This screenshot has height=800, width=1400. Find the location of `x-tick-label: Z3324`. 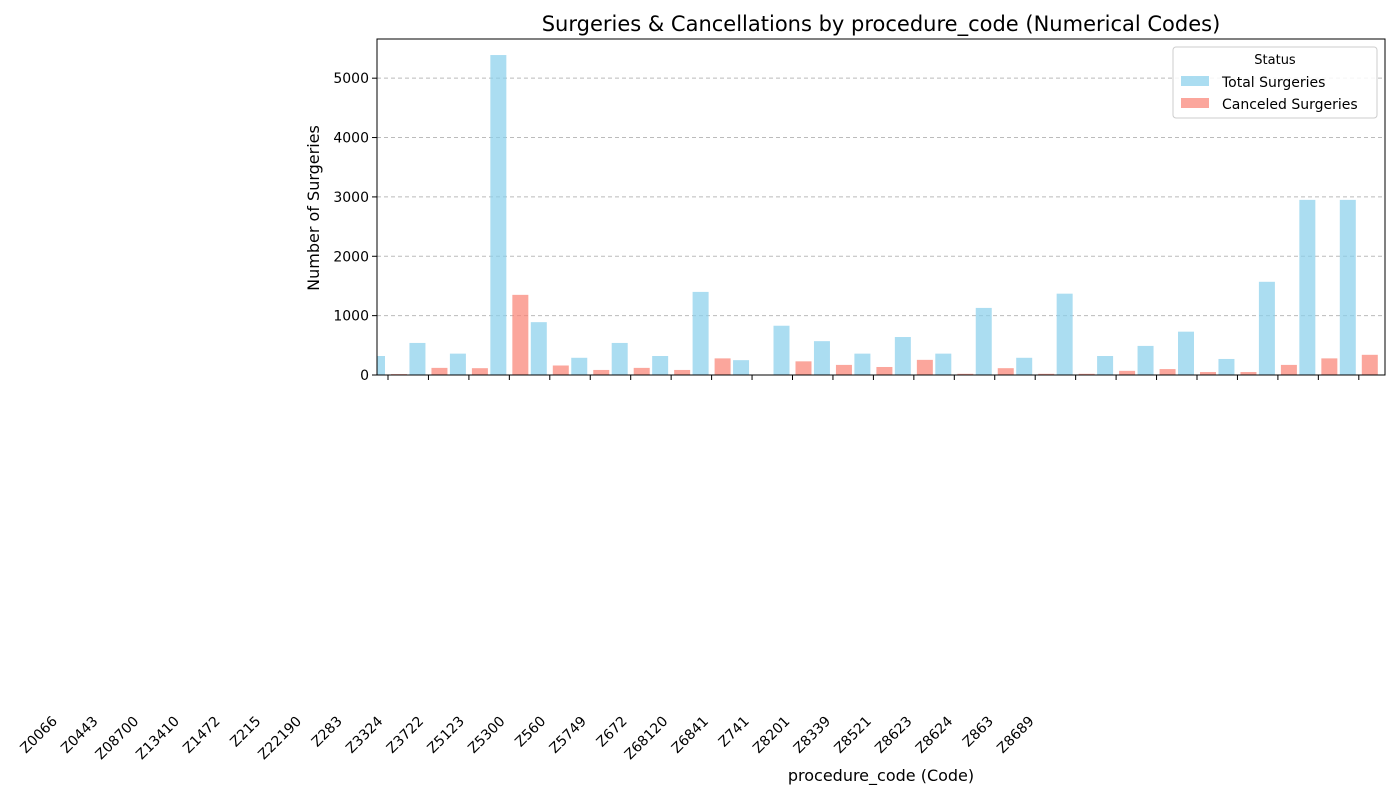

x-tick-label: Z3324 is located at coordinates (364, 734).